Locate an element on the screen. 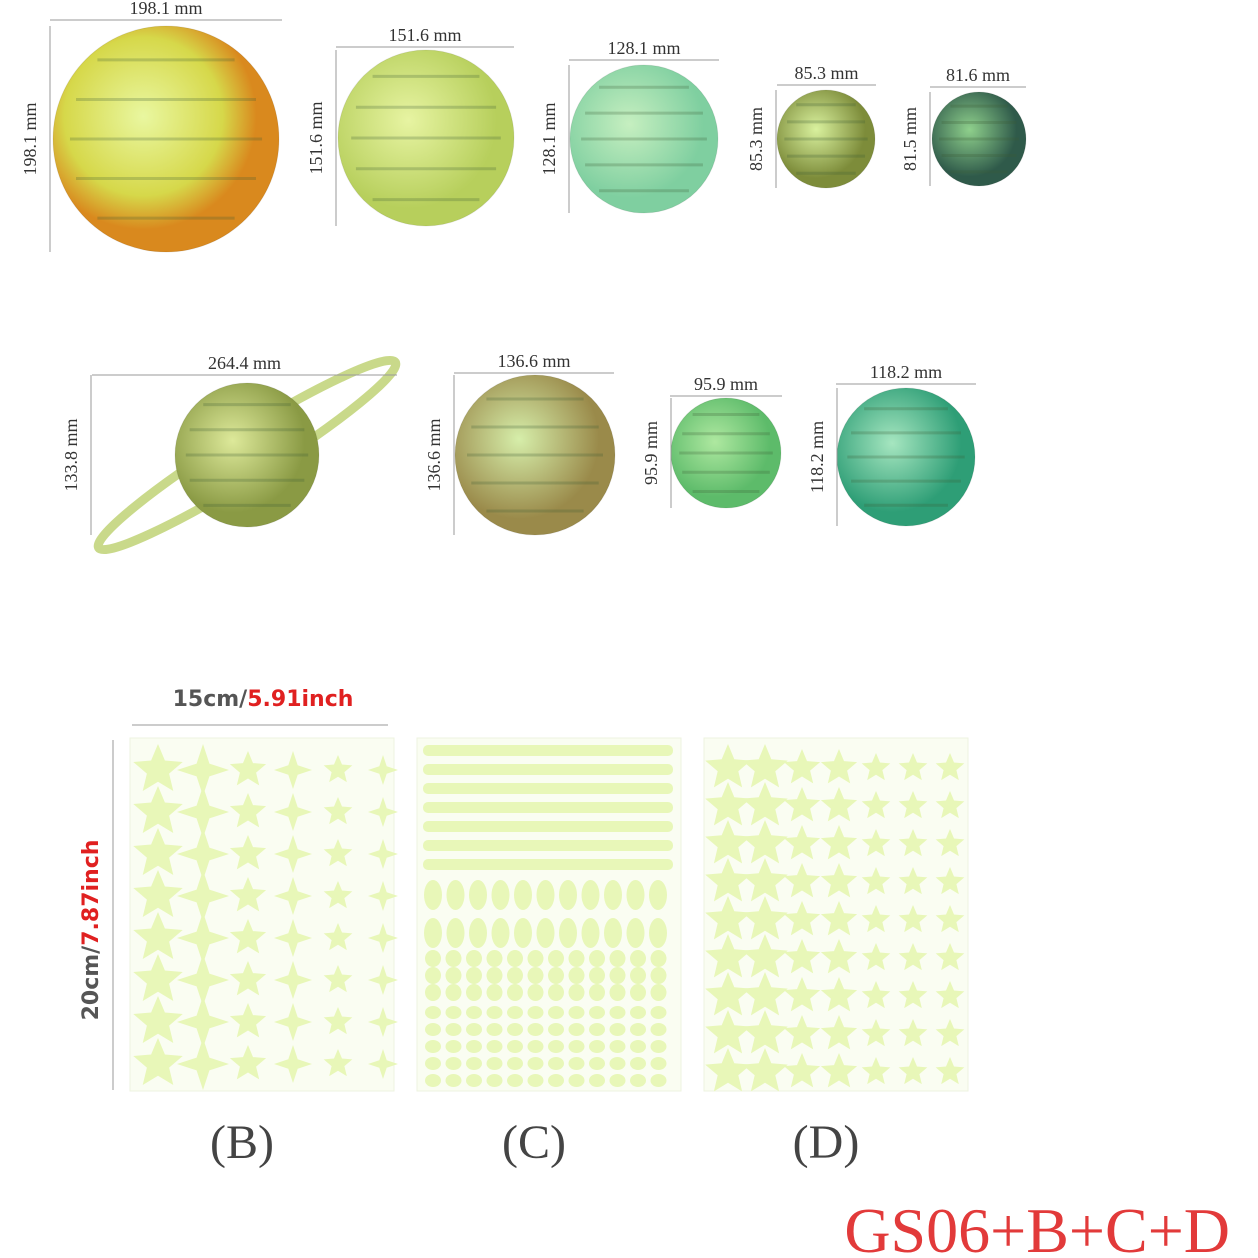 This screenshot has height=1258, width=1258. width-cm: 15cm/ is located at coordinates (211, 699).